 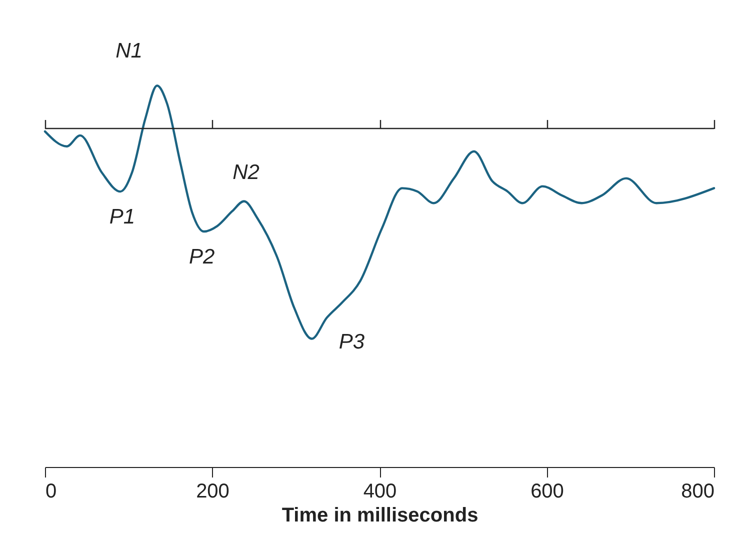 I want to click on annotation: P2, so click(x=202, y=257).